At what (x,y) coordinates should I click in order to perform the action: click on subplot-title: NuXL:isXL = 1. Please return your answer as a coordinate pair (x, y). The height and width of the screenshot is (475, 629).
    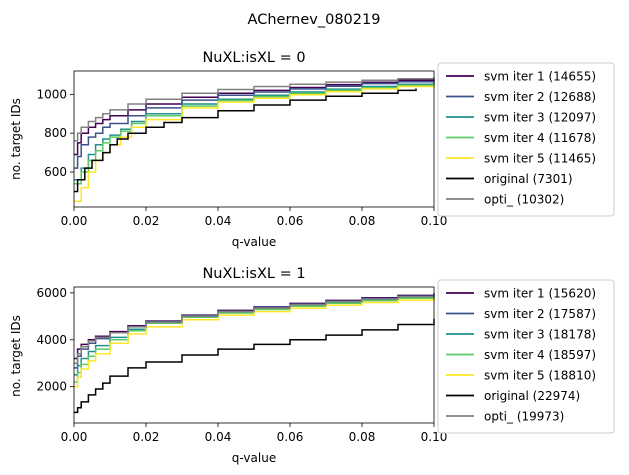
    Looking at the image, I should click on (253, 274).